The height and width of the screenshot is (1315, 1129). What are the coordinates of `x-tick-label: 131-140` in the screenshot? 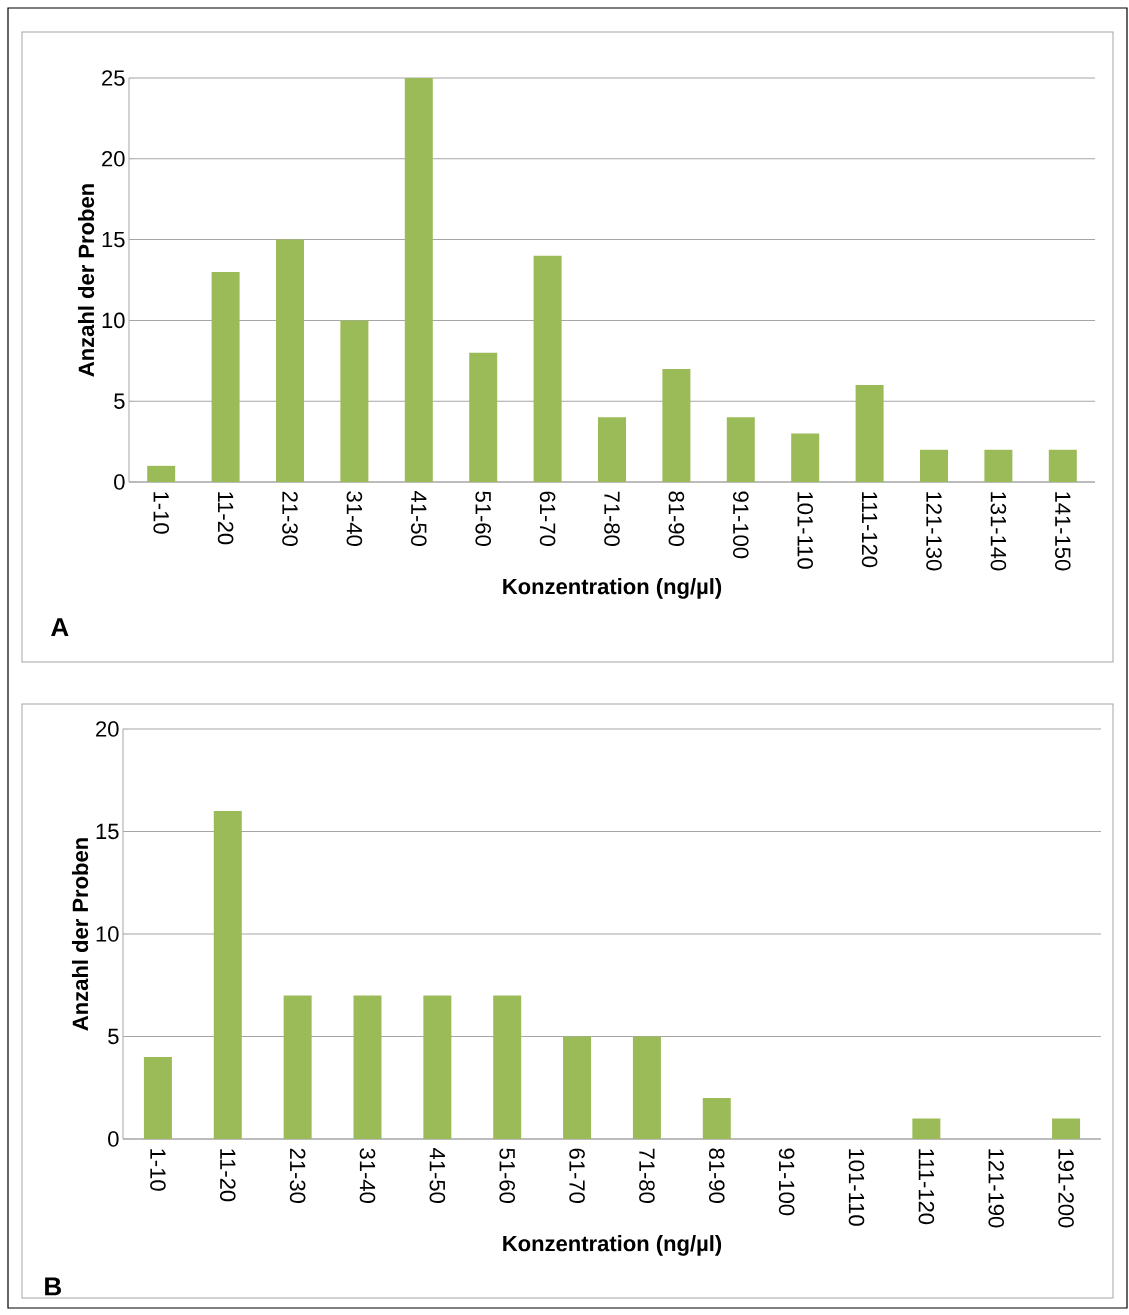 It's located at (998, 531).